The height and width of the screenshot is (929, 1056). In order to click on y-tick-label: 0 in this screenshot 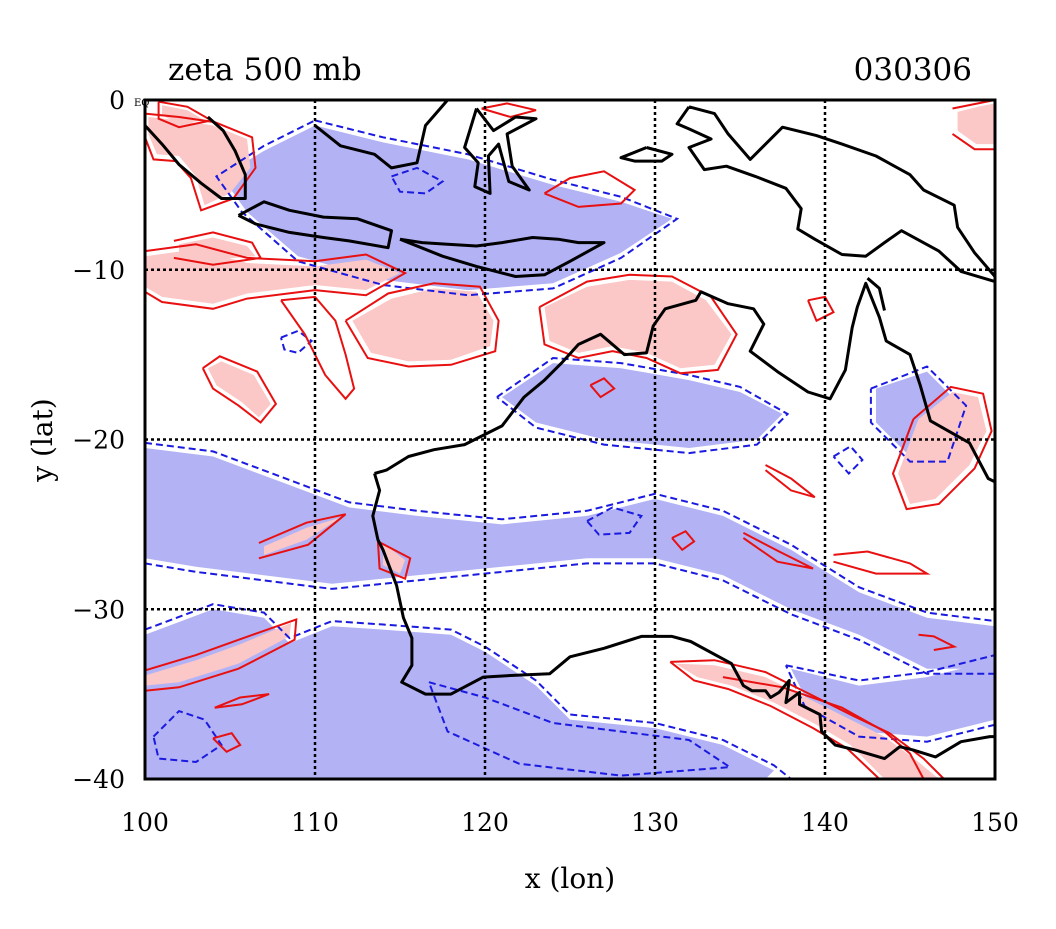, I will do `click(117, 100)`.